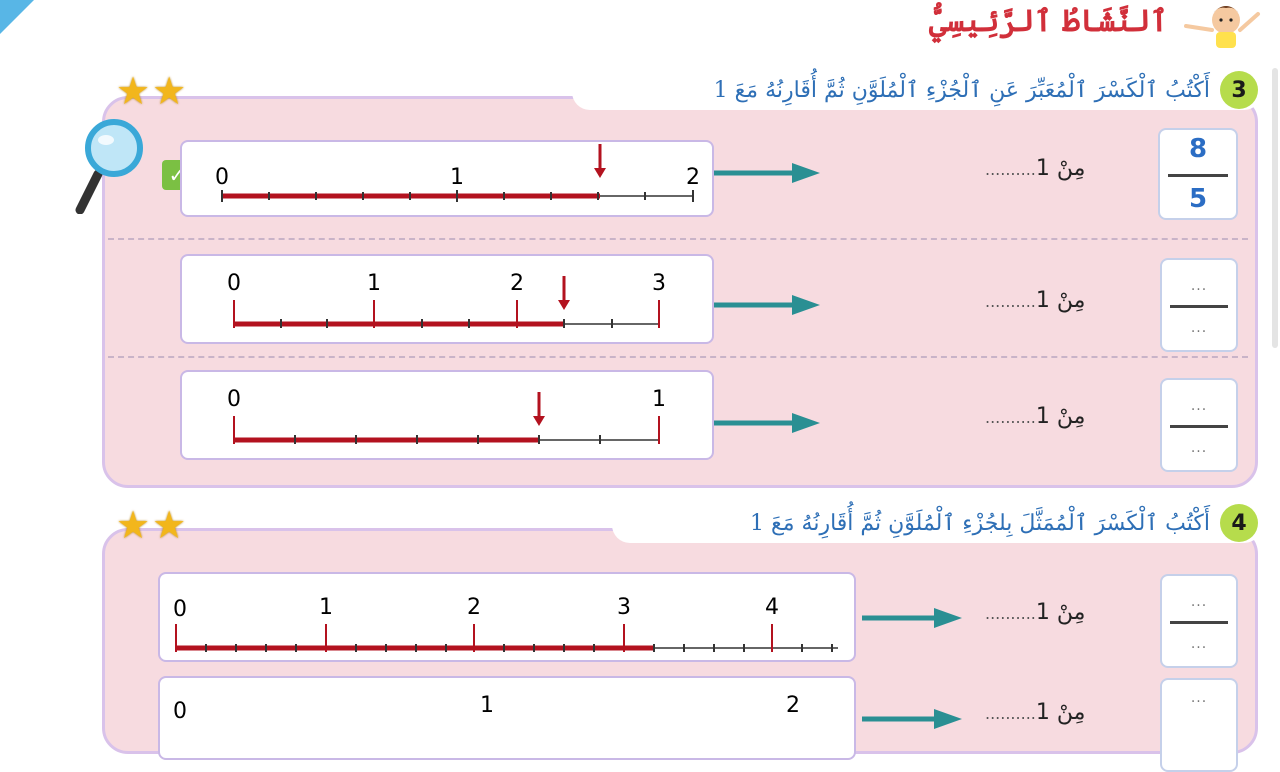 This screenshot has height=772, width=1280. I want to click on scrollbar, so click(1275, 208).